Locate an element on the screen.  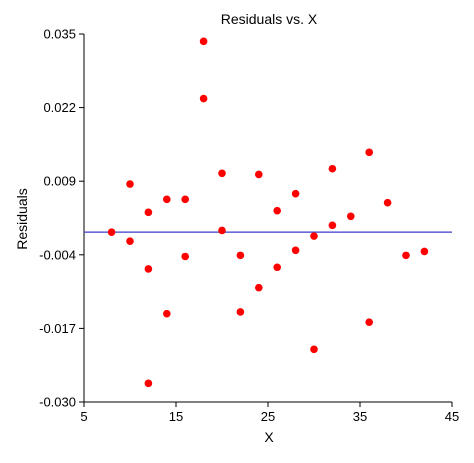
x-ticks: 5 15 25 35 45 is located at coordinates (269, 413).